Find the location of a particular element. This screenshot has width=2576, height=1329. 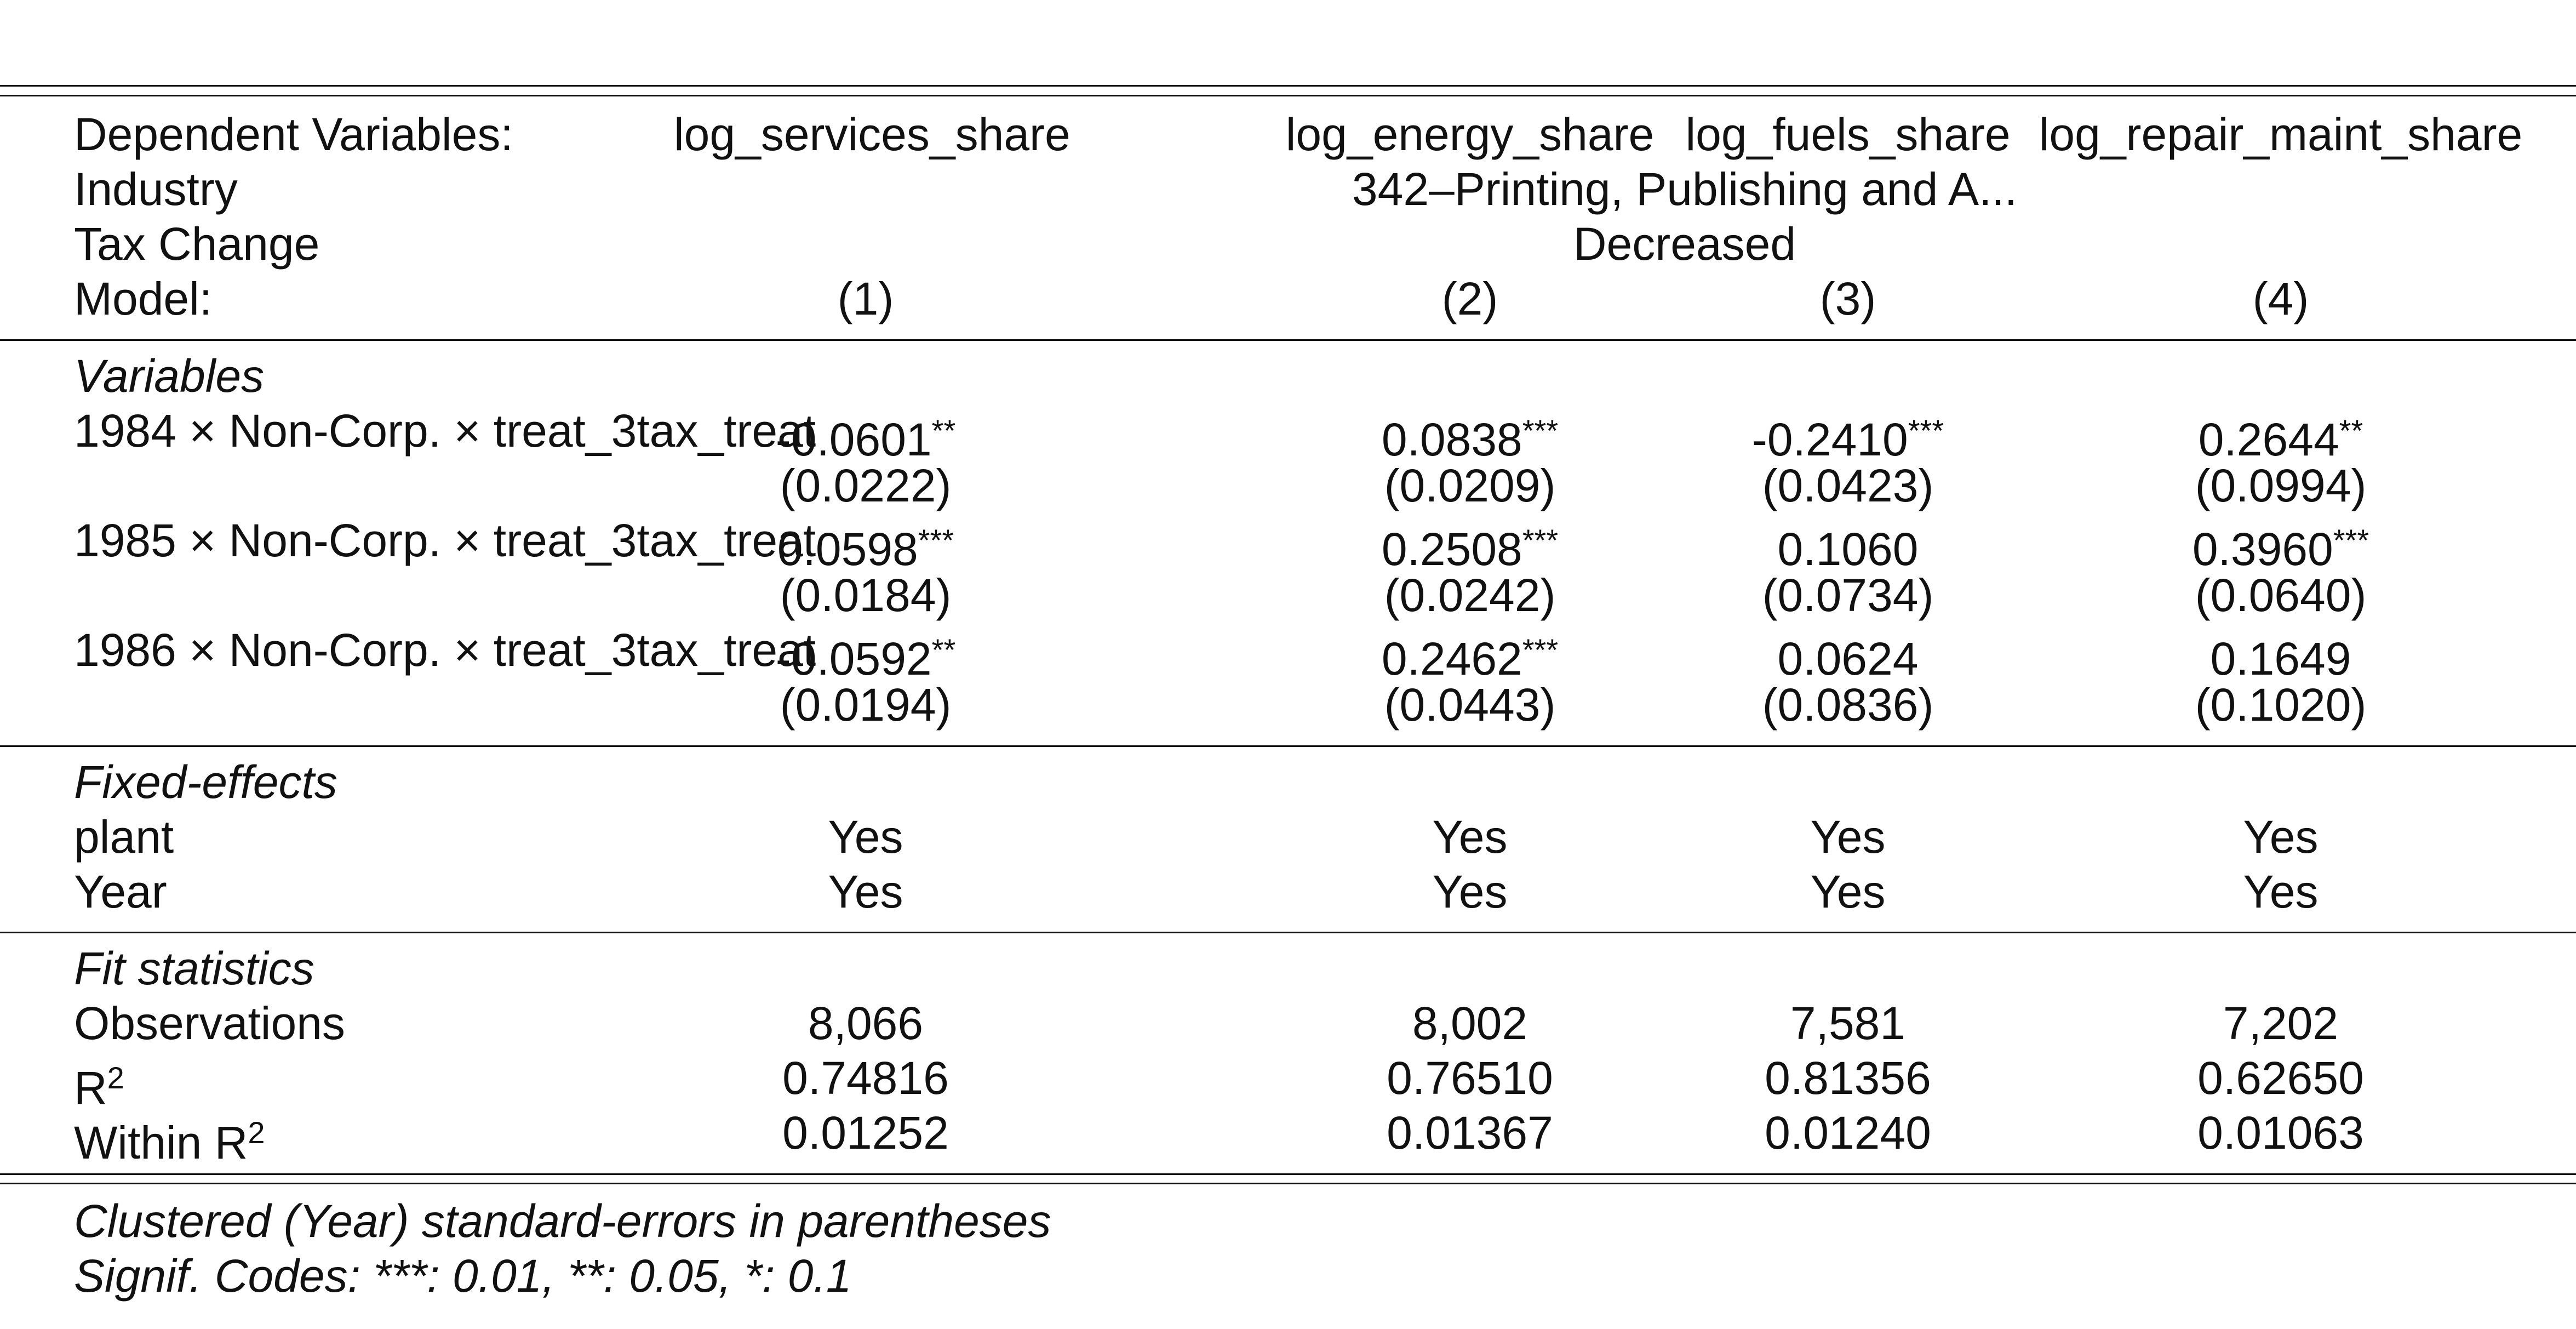

coef-cell: 0.2508*** is located at coordinates (1470, 545).